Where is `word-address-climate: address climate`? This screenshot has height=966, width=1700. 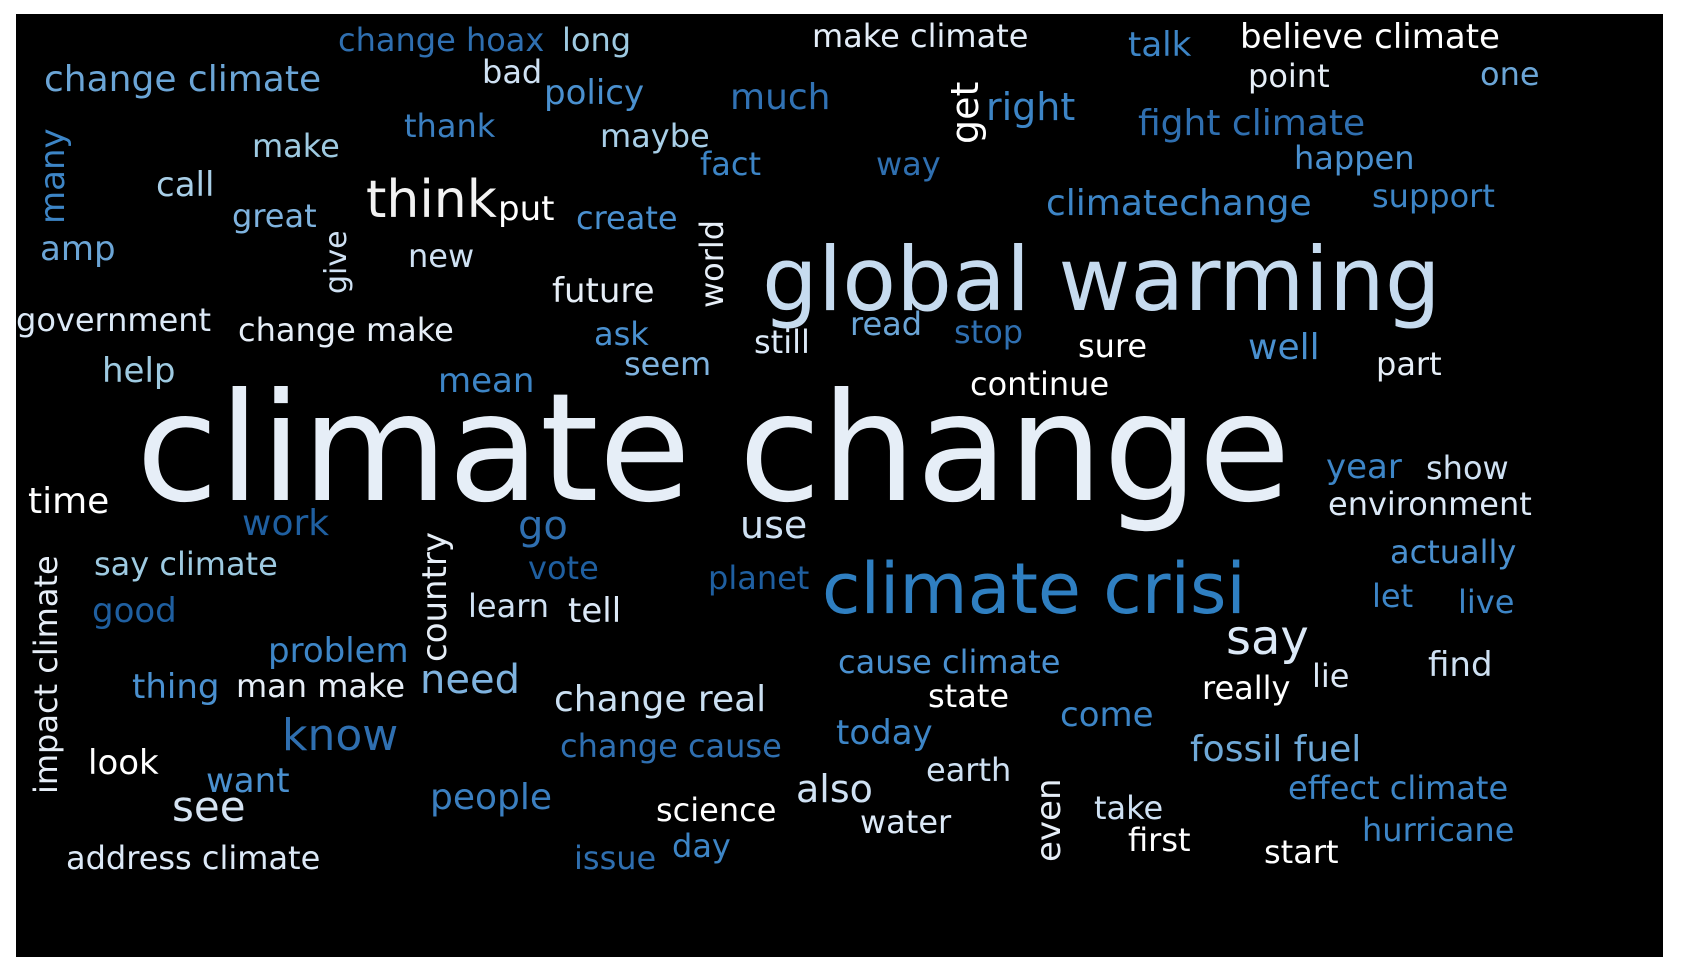
word-address-climate: address climate is located at coordinates (193, 858).